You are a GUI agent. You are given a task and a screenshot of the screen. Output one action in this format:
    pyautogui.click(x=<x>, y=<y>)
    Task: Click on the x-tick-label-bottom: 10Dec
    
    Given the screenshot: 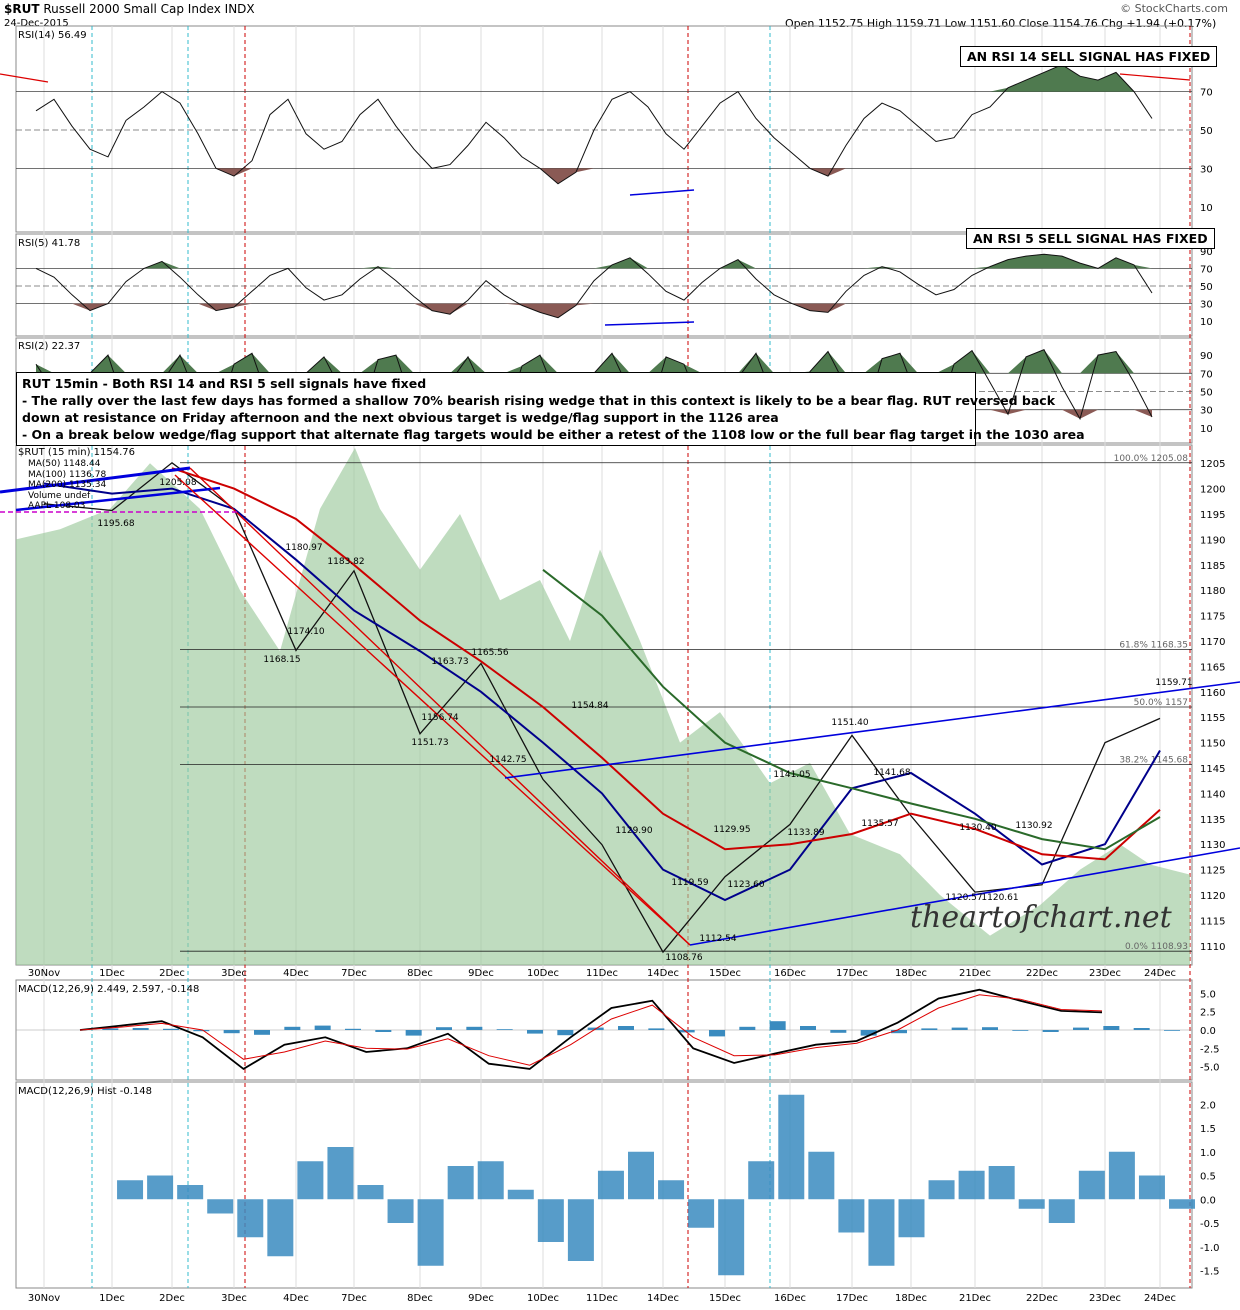 What is the action you would take?
    pyautogui.click(x=543, y=1298)
    